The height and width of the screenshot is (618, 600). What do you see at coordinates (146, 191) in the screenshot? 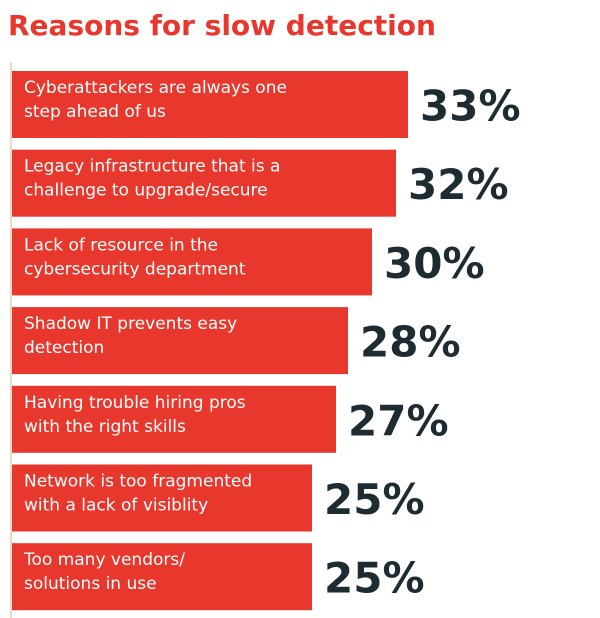
I see `bar-label-line: challenge to upgrade/secure` at bounding box center [146, 191].